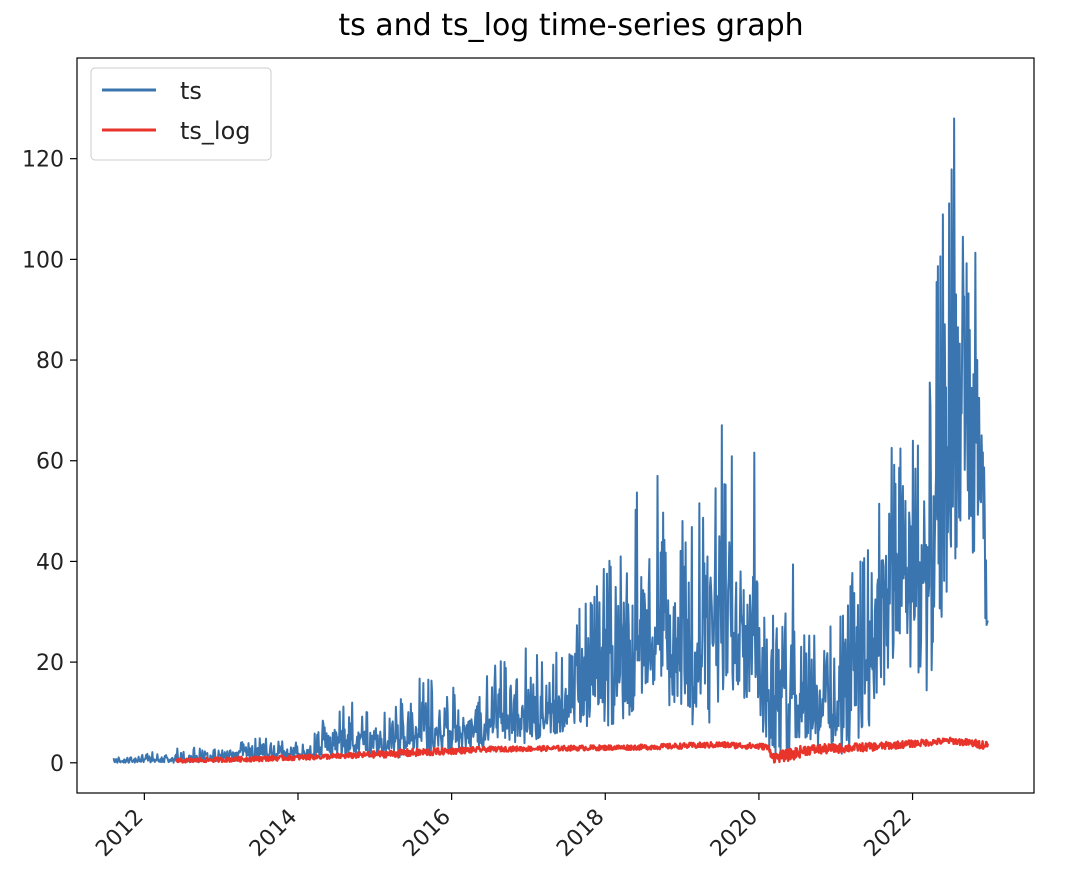  What do you see at coordinates (215, 131) in the screenshot?
I see `legend-label-ts-log: ts_log` at bounding box center [215, 131].